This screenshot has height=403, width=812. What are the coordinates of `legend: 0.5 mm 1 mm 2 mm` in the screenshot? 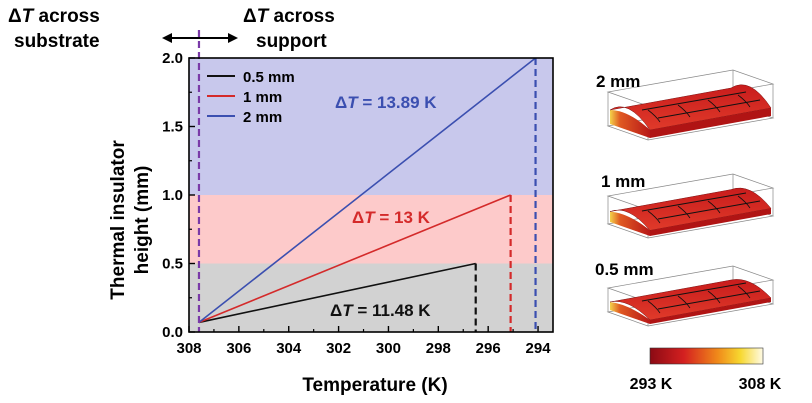 It's located at (251, 97).